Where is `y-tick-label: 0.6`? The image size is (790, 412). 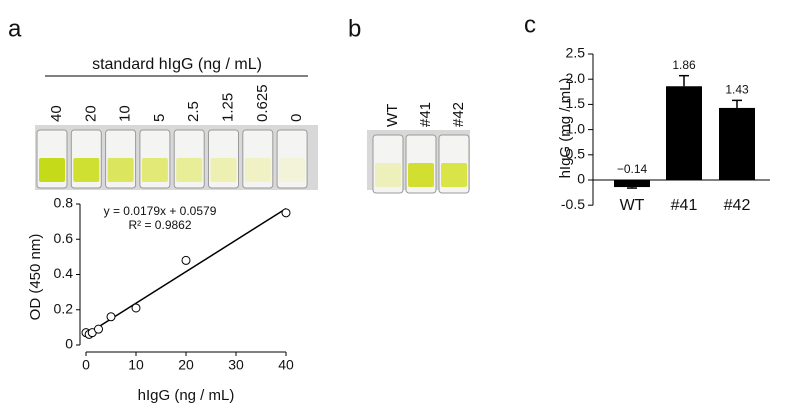
y-tick-label: 0.6 is located at coordinates (64, 238).